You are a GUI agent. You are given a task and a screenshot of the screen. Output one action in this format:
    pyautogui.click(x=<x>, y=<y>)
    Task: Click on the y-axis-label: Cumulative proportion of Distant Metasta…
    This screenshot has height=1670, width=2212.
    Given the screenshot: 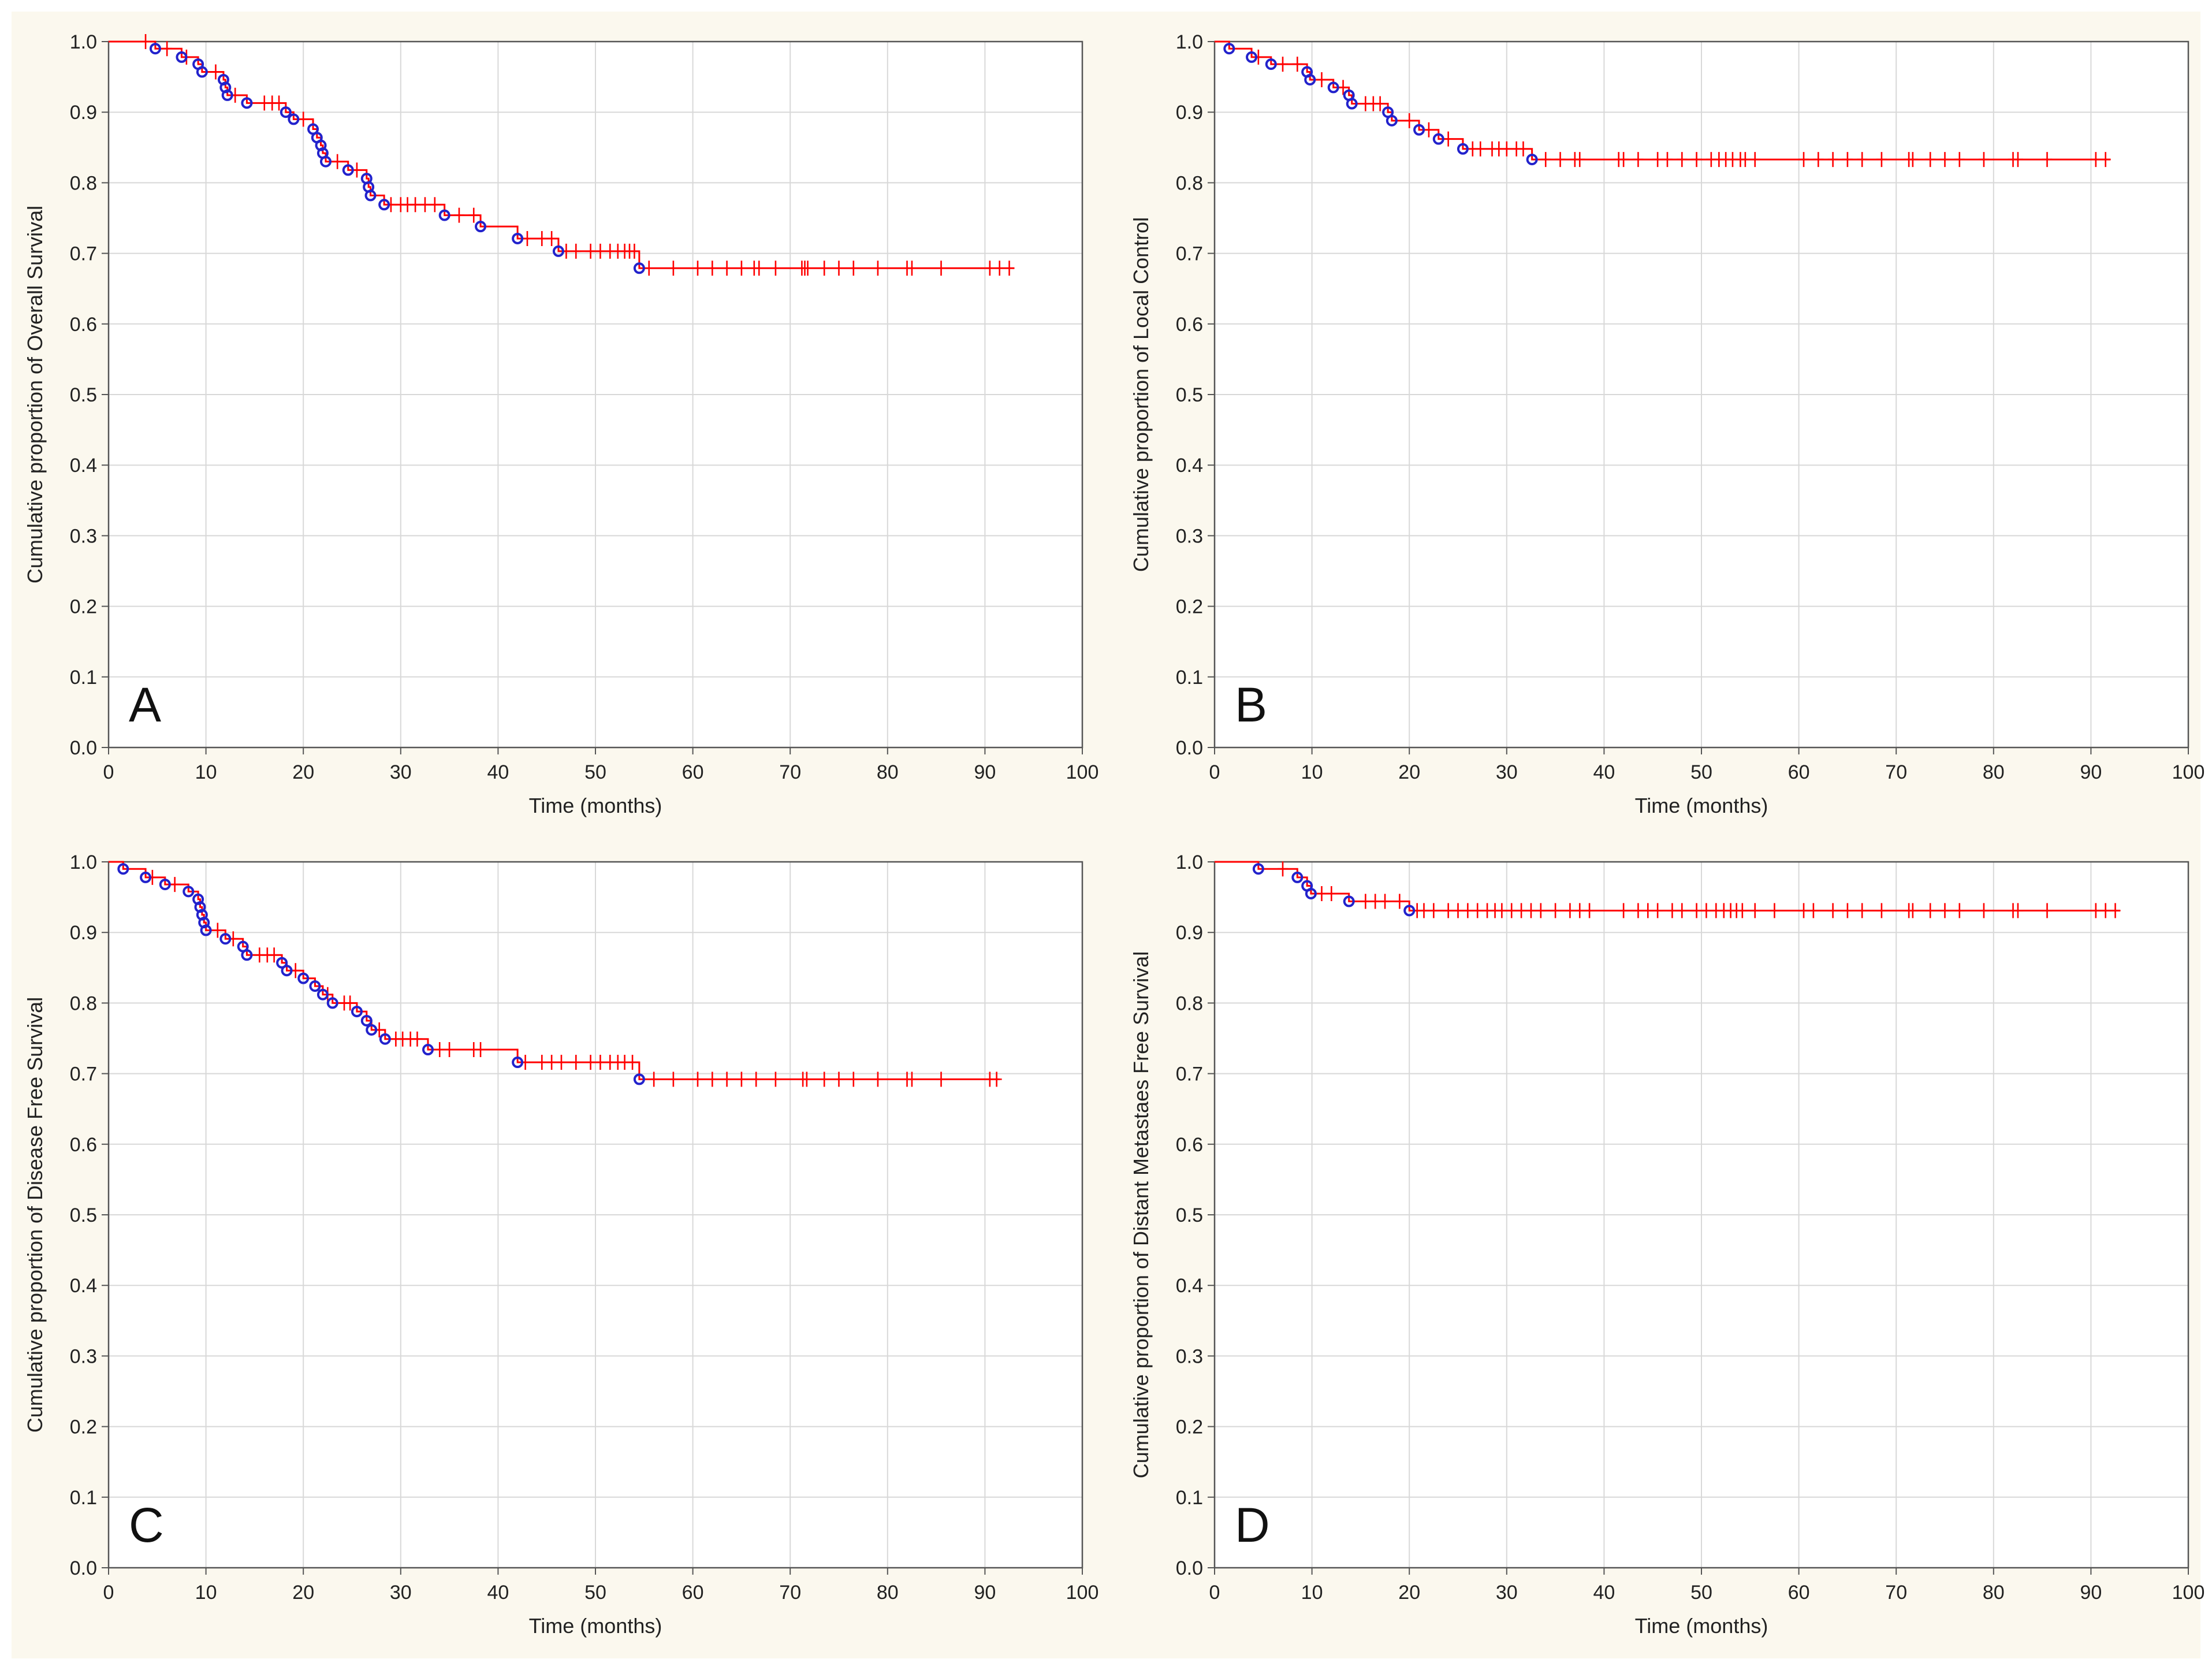 What is the action you would take?
    pyautogui.click(x=1141, y=1214)
    